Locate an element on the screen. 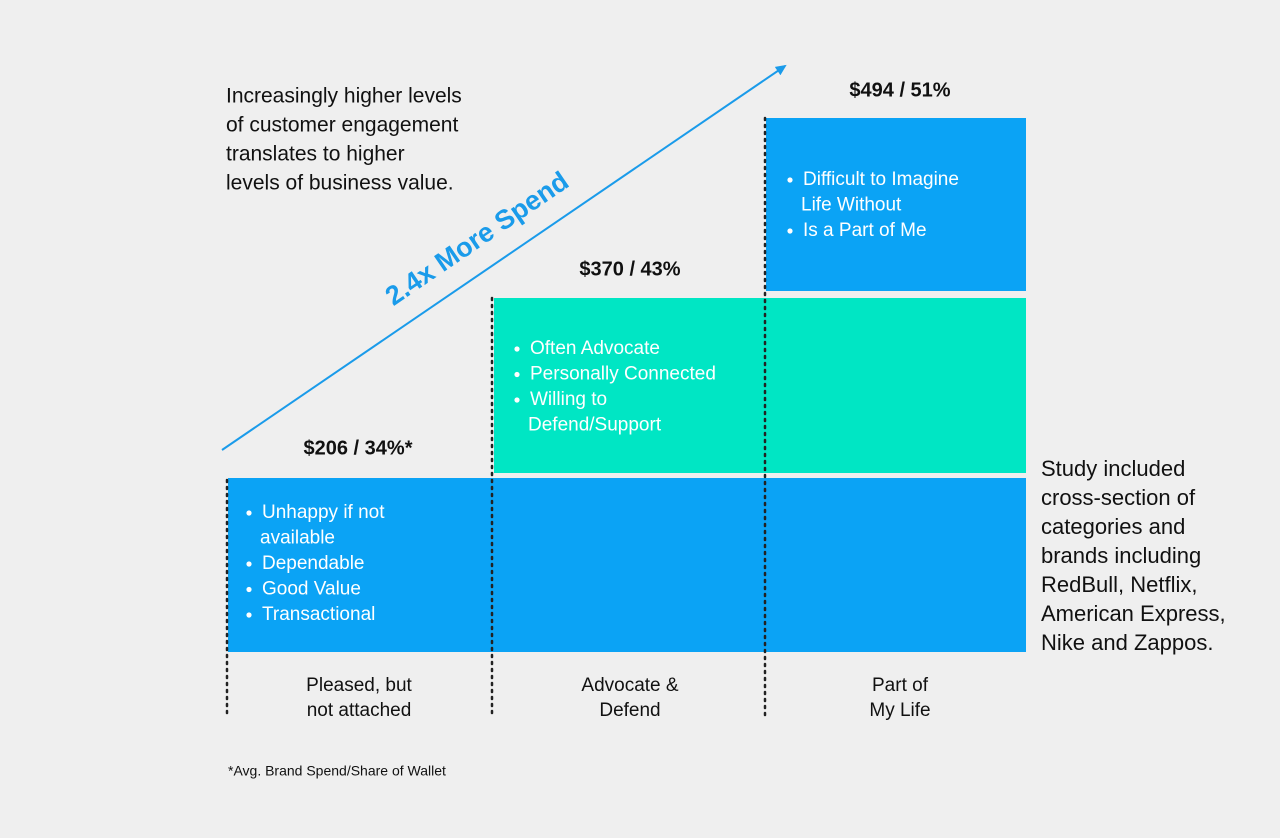 This screenshot has width=1280, height=838. intro-text: Increasingly higher levels is located at coordinates (344, 96).